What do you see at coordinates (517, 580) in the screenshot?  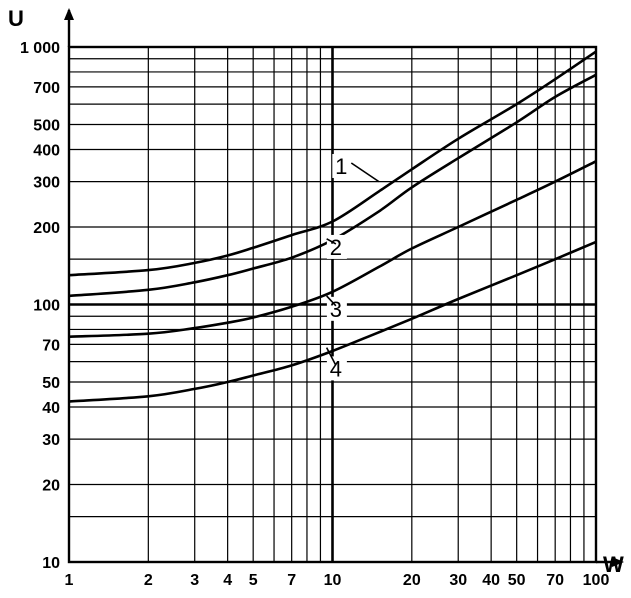 I see `x-tick-label: 50` at bounding box center [517, 580].